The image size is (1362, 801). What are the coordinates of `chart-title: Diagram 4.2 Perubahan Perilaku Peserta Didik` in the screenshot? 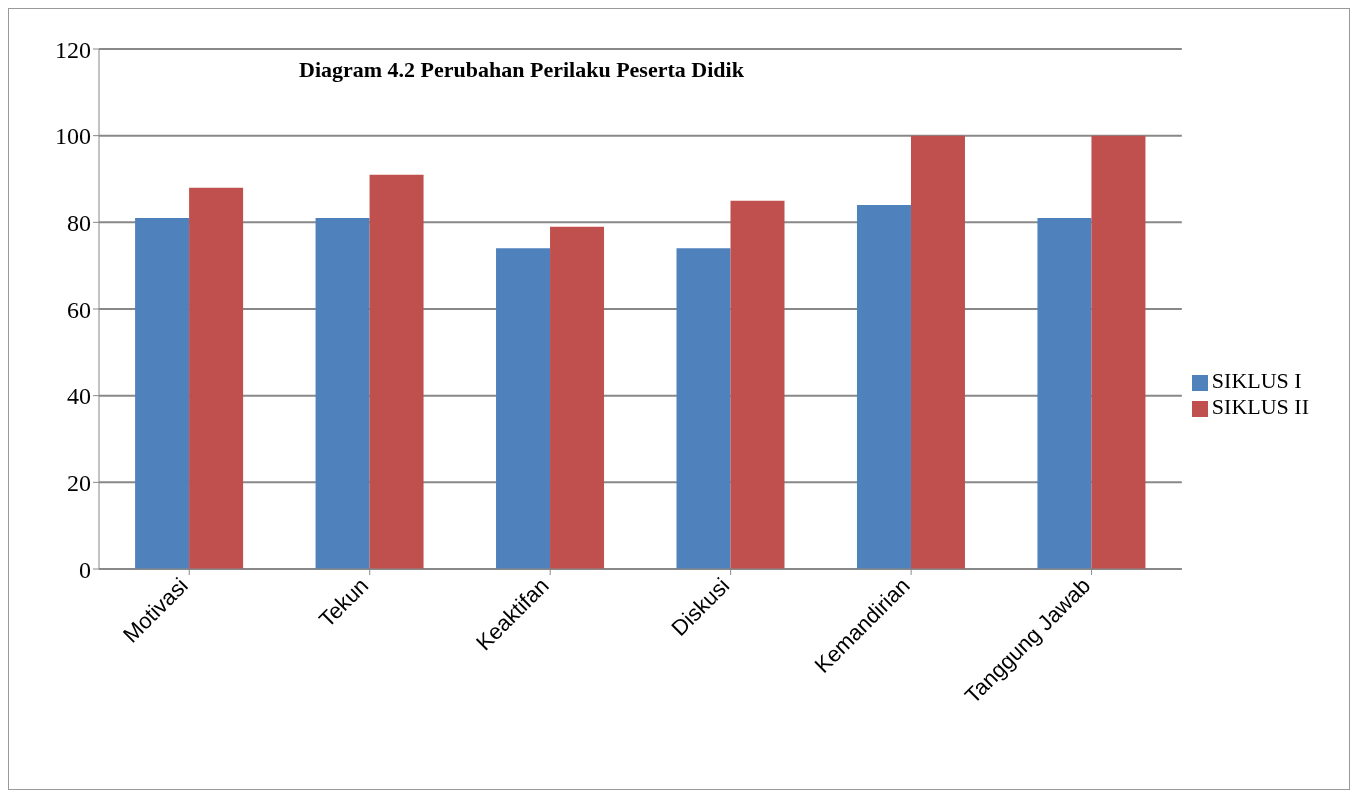 It's located at (521, 70).